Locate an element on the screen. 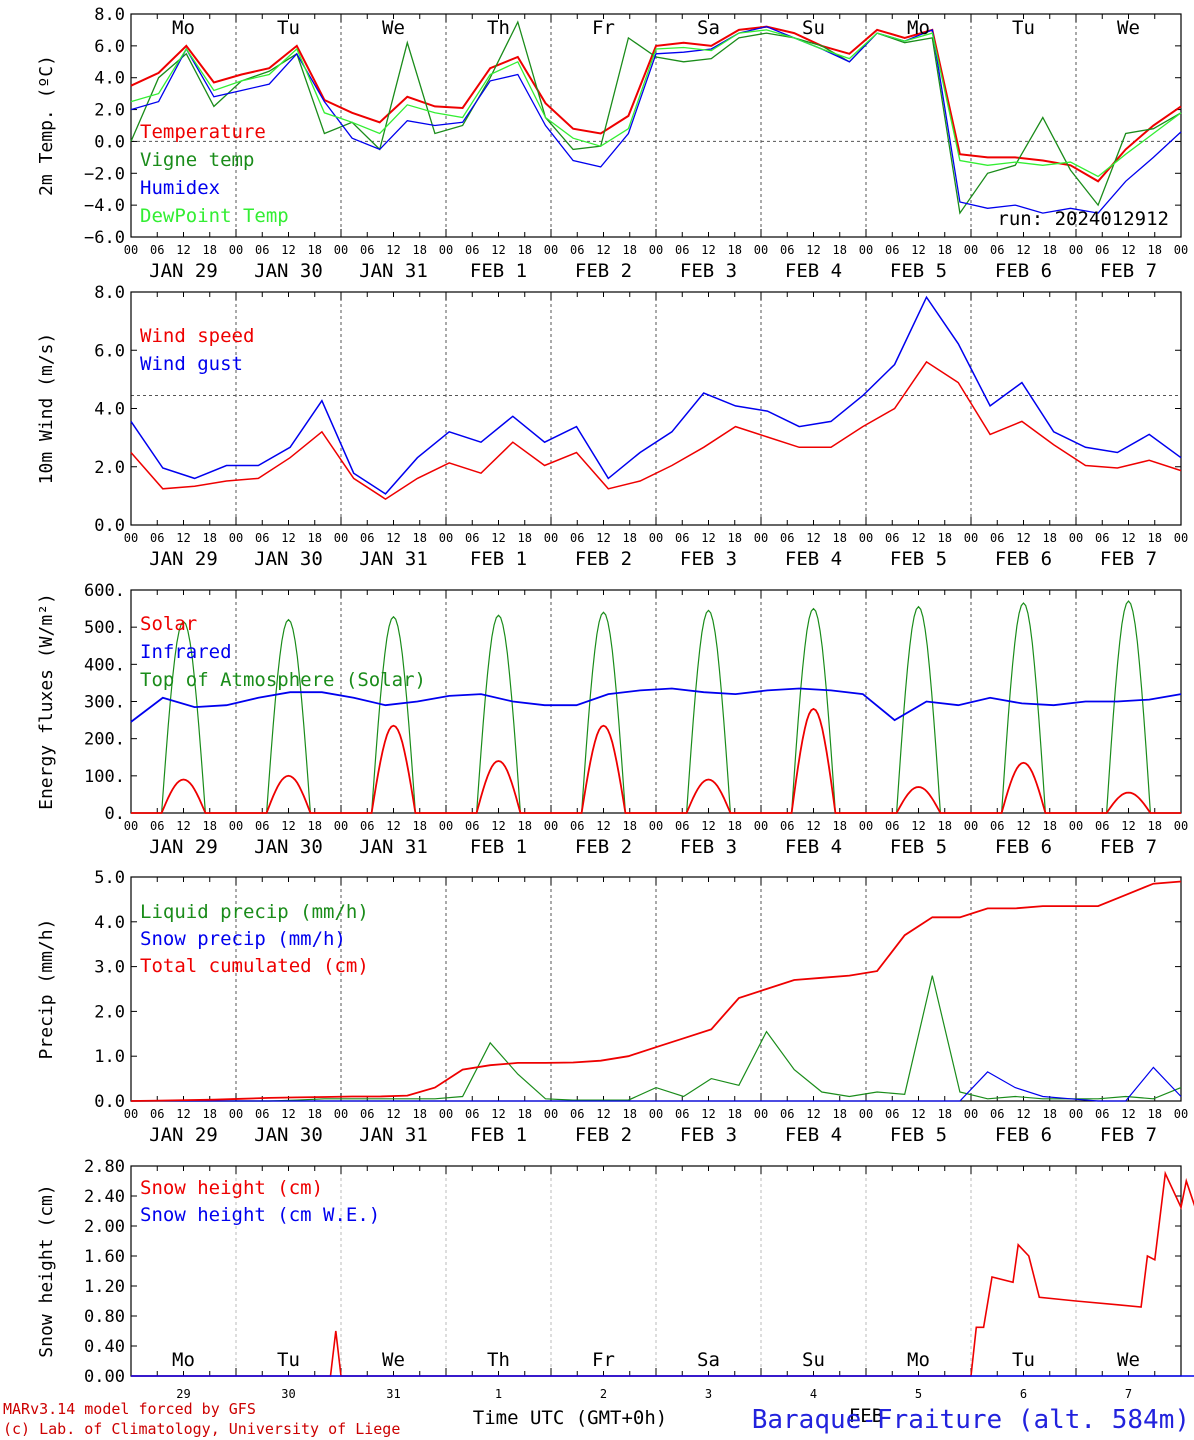 This screenshot has height=1440, width=1194. legend-entry: Temperature is located at coordinates (203, 132).